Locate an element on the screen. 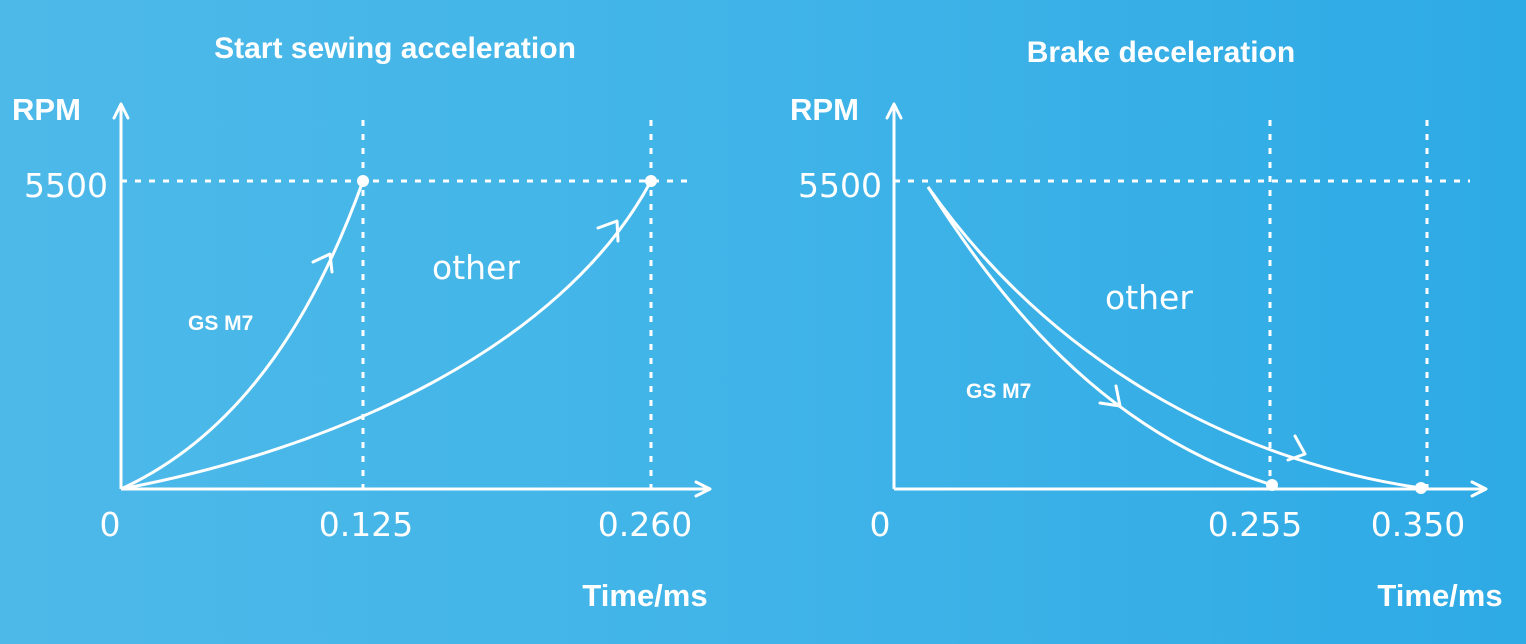 Image resolution: width=1526 pixels, height=644 pixels. x-tick-label: 0.125 is located at coordinates (366, 524).